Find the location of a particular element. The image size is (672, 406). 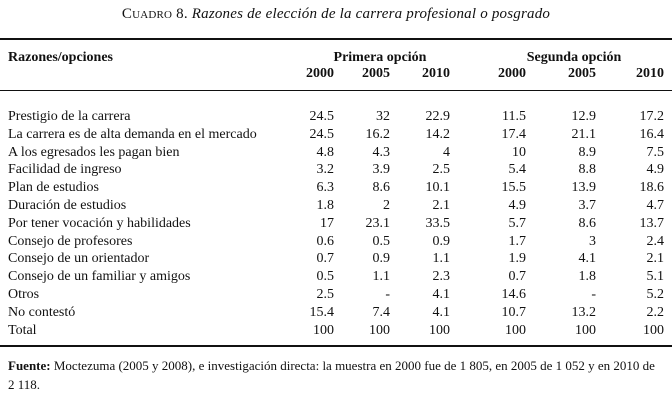

table-cell: 8.9 is located at coordinates (587, 152).